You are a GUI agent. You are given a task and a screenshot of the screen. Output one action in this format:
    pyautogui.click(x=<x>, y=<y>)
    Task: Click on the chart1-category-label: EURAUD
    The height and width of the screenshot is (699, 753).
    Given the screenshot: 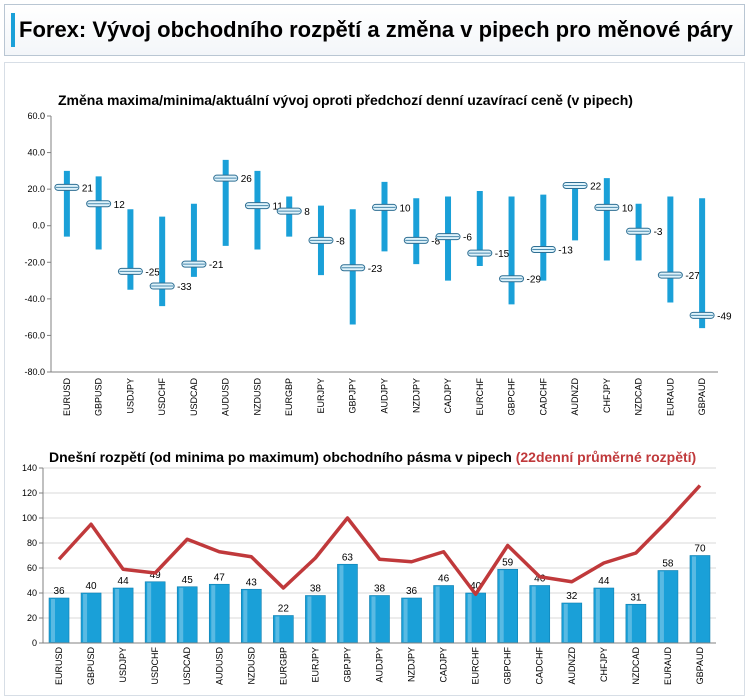 What is the action you would take?
    pyautogui.click(x=670, y=397)
    